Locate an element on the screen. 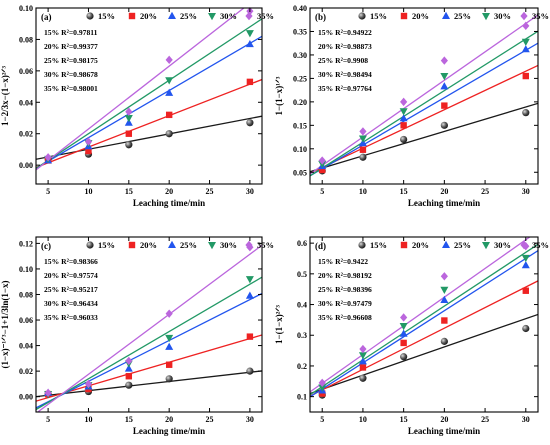 This screenshot has width=550, height=445. legend-item: 30% is located at coordinates (502, 245).